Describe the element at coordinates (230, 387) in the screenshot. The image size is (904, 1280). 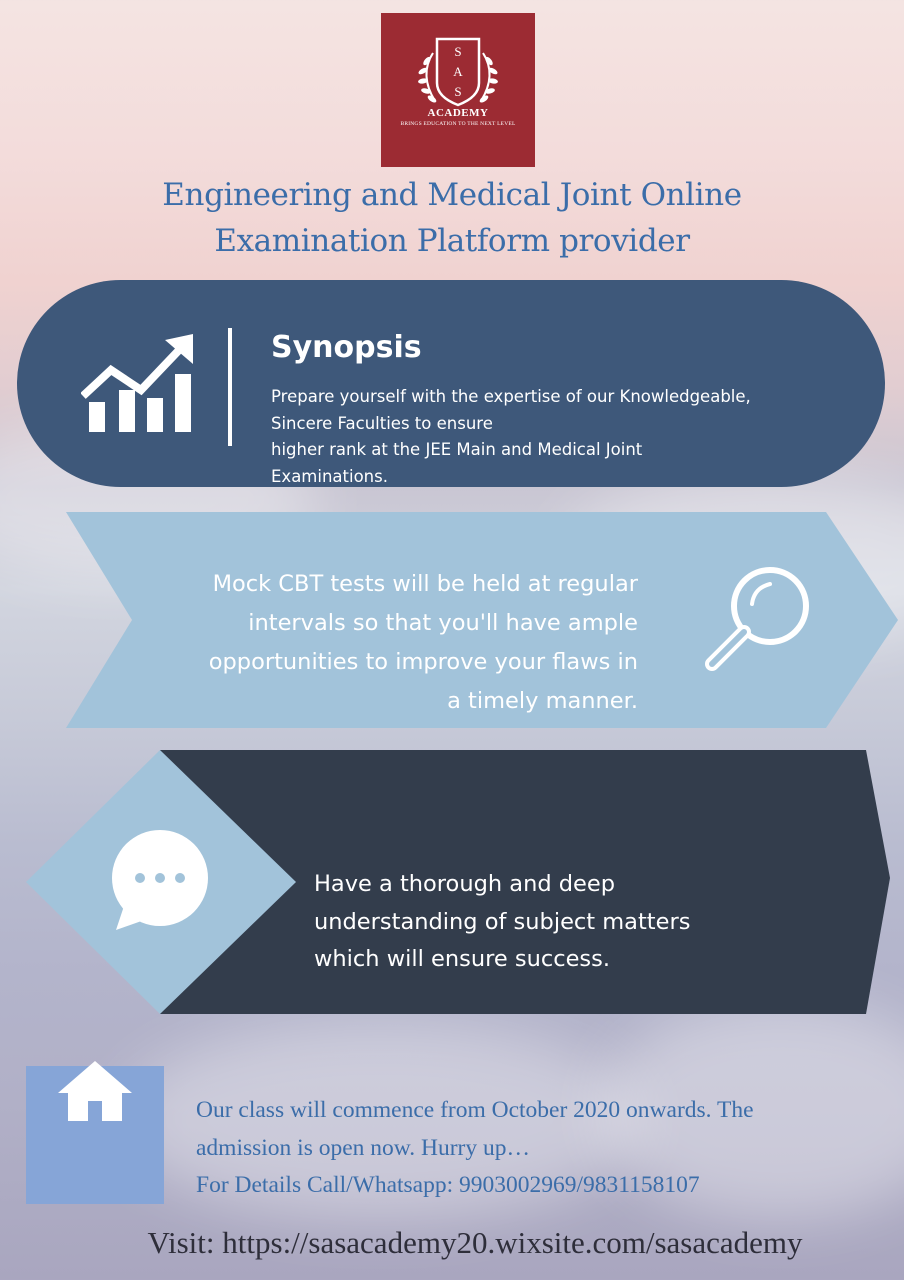
I see `synopsis-divider` at that location.